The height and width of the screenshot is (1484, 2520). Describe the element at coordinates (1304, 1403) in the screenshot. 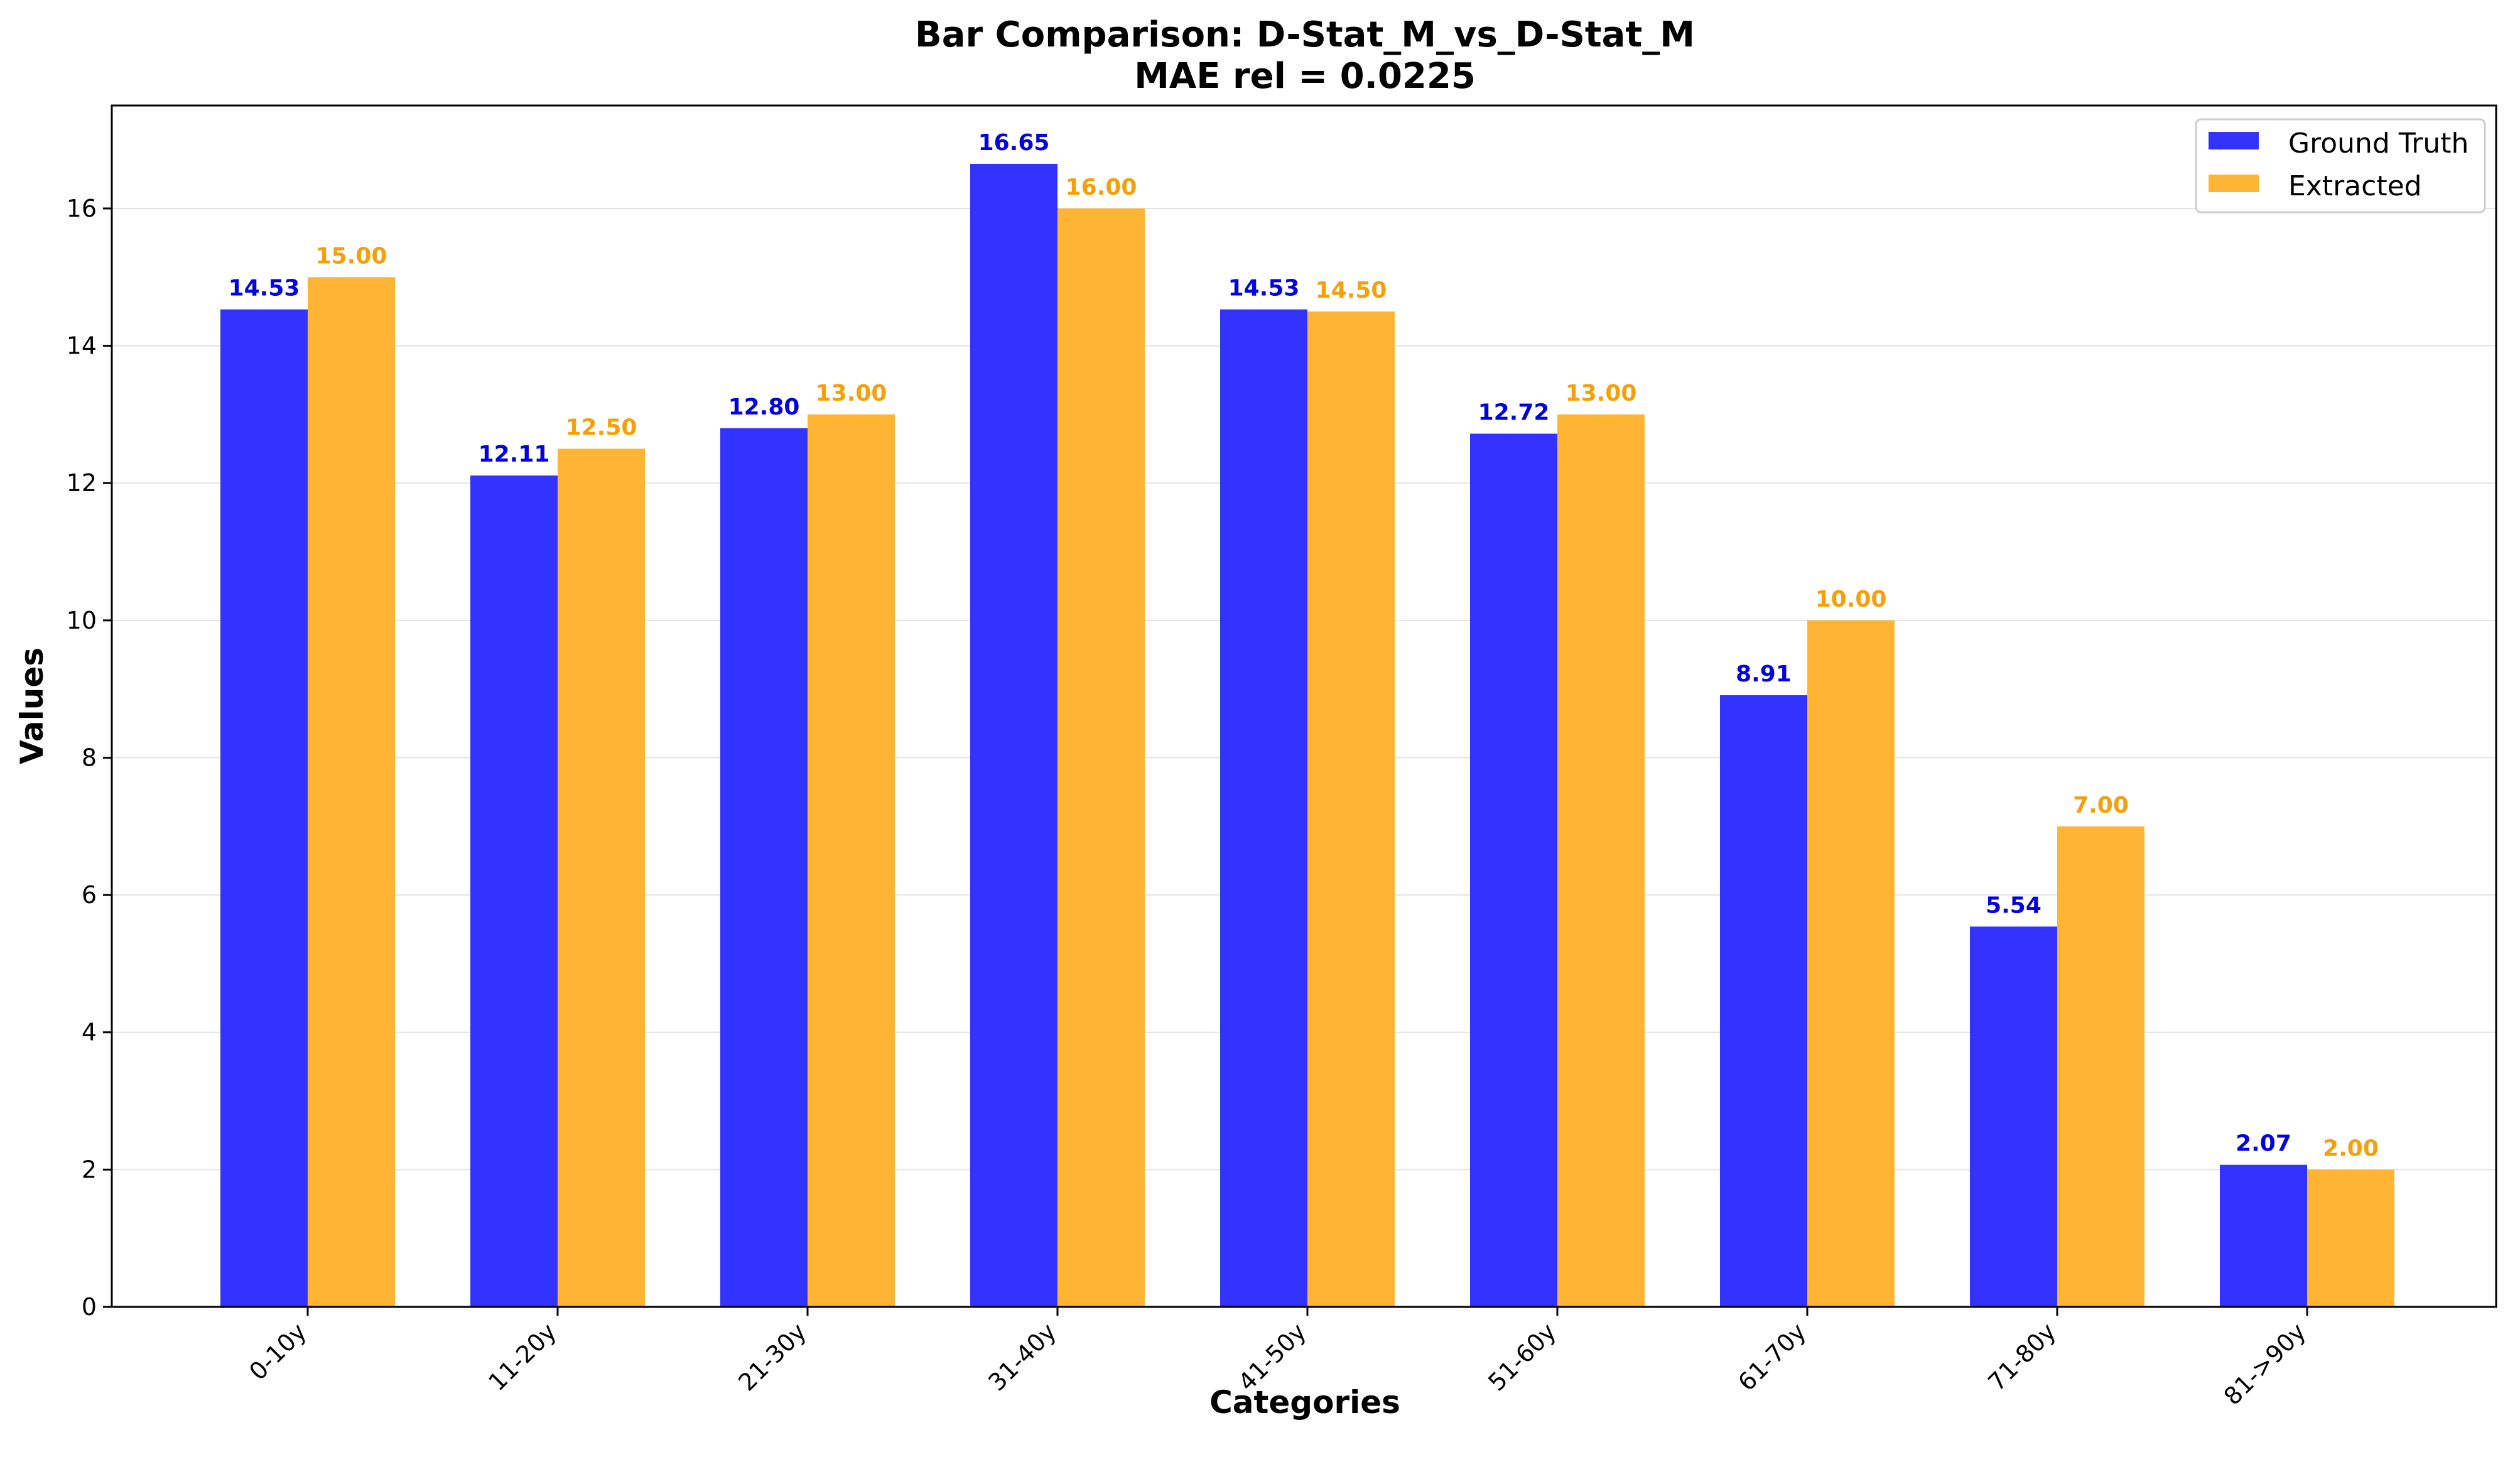

I see `x-axis-label: Categories` at that location.